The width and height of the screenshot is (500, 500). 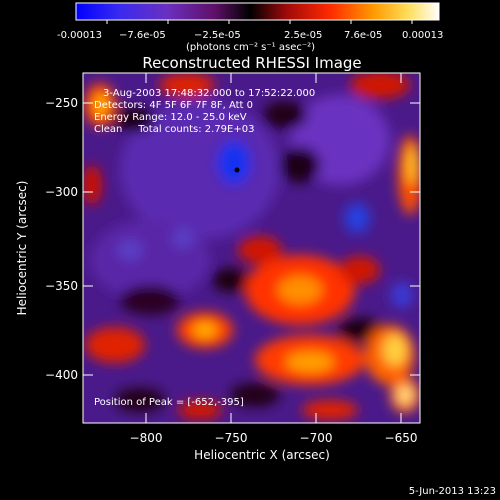 What do you see at coordinates (303, 35) in the screenshot?
I see `colorbar-tick-label: 2.5e-05` at bounding box center [303, 35].